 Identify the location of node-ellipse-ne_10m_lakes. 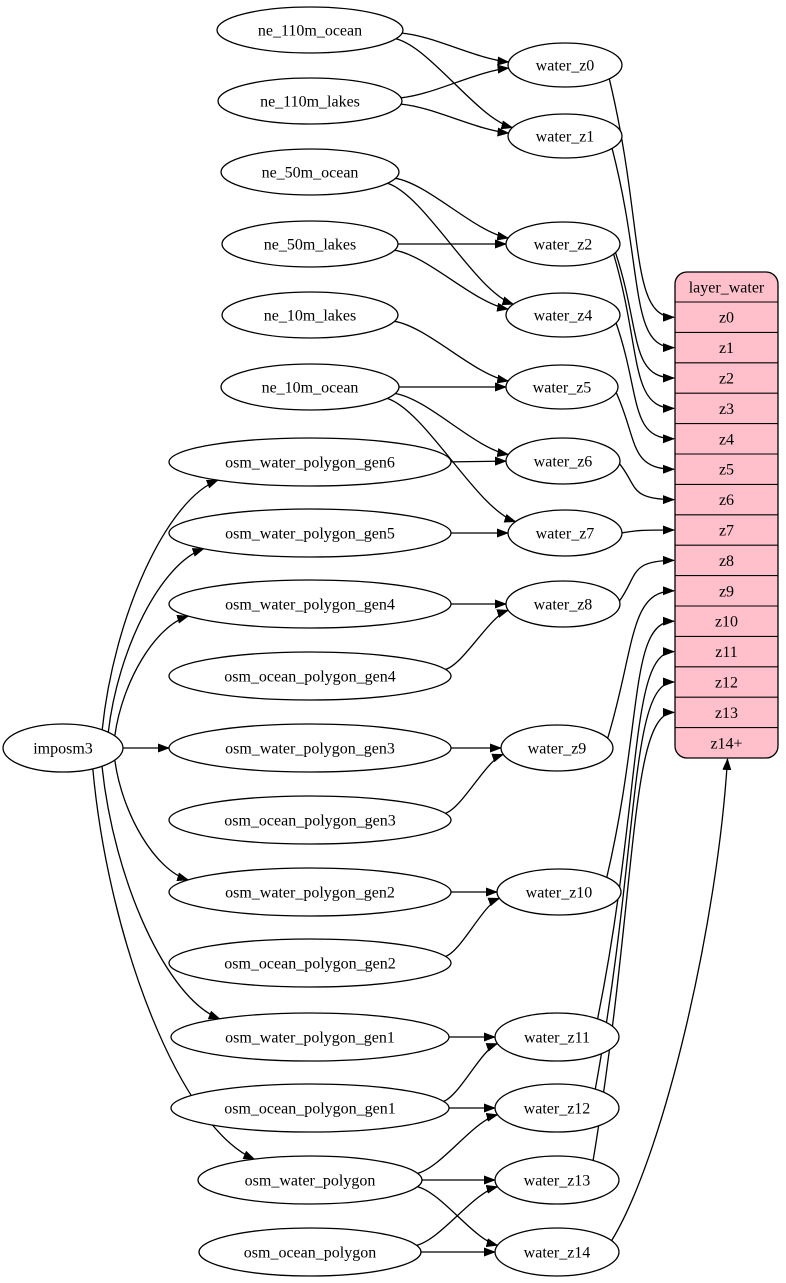
(310, 315).